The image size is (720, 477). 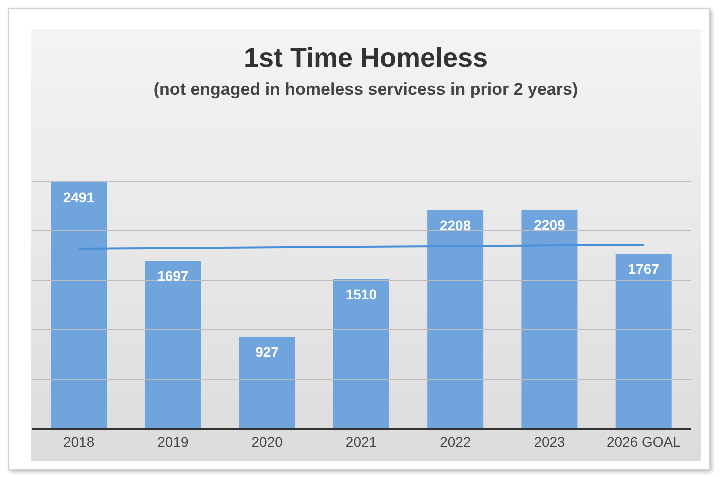 I want to click on data-label: 2208, so click(x=456, y=225).